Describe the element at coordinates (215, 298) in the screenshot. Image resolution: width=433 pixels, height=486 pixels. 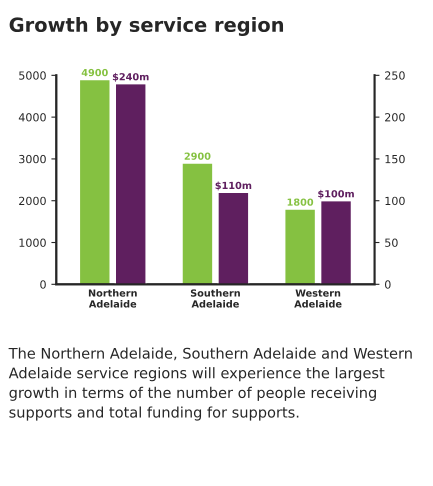
I see `x-tick-label: Southern Adelaide` at that location.